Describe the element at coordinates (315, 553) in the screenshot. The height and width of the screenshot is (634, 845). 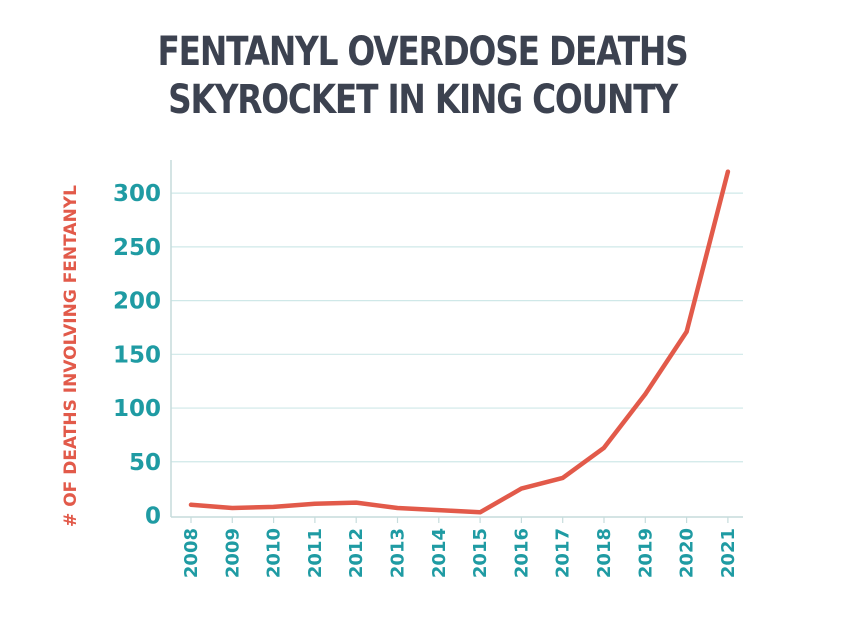
I see `x-tick-label: 2011` at that location.